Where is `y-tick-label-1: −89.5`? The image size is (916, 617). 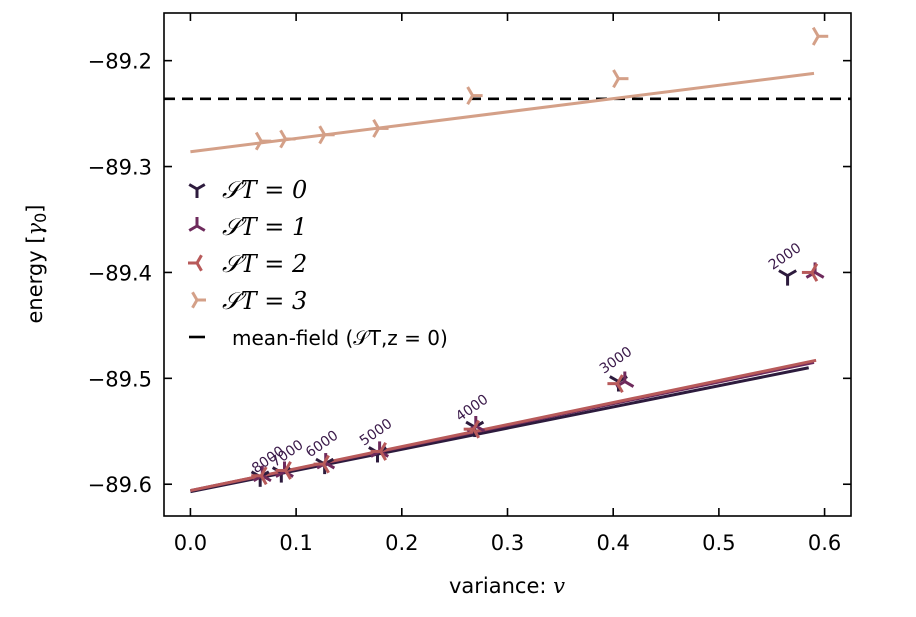
y-tick-label-1: −89.5 is located at coordinates (120, 379).